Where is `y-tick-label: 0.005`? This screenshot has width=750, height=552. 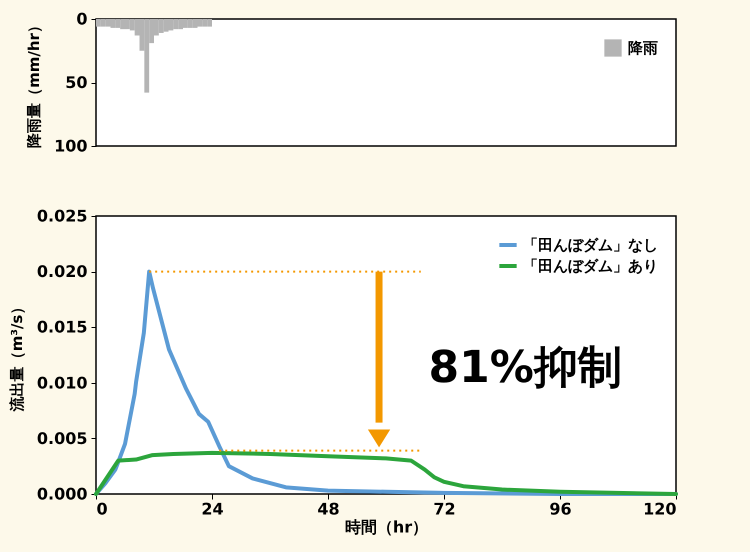
y-tick-label: 0.005 is located at coordinates (62, 438).